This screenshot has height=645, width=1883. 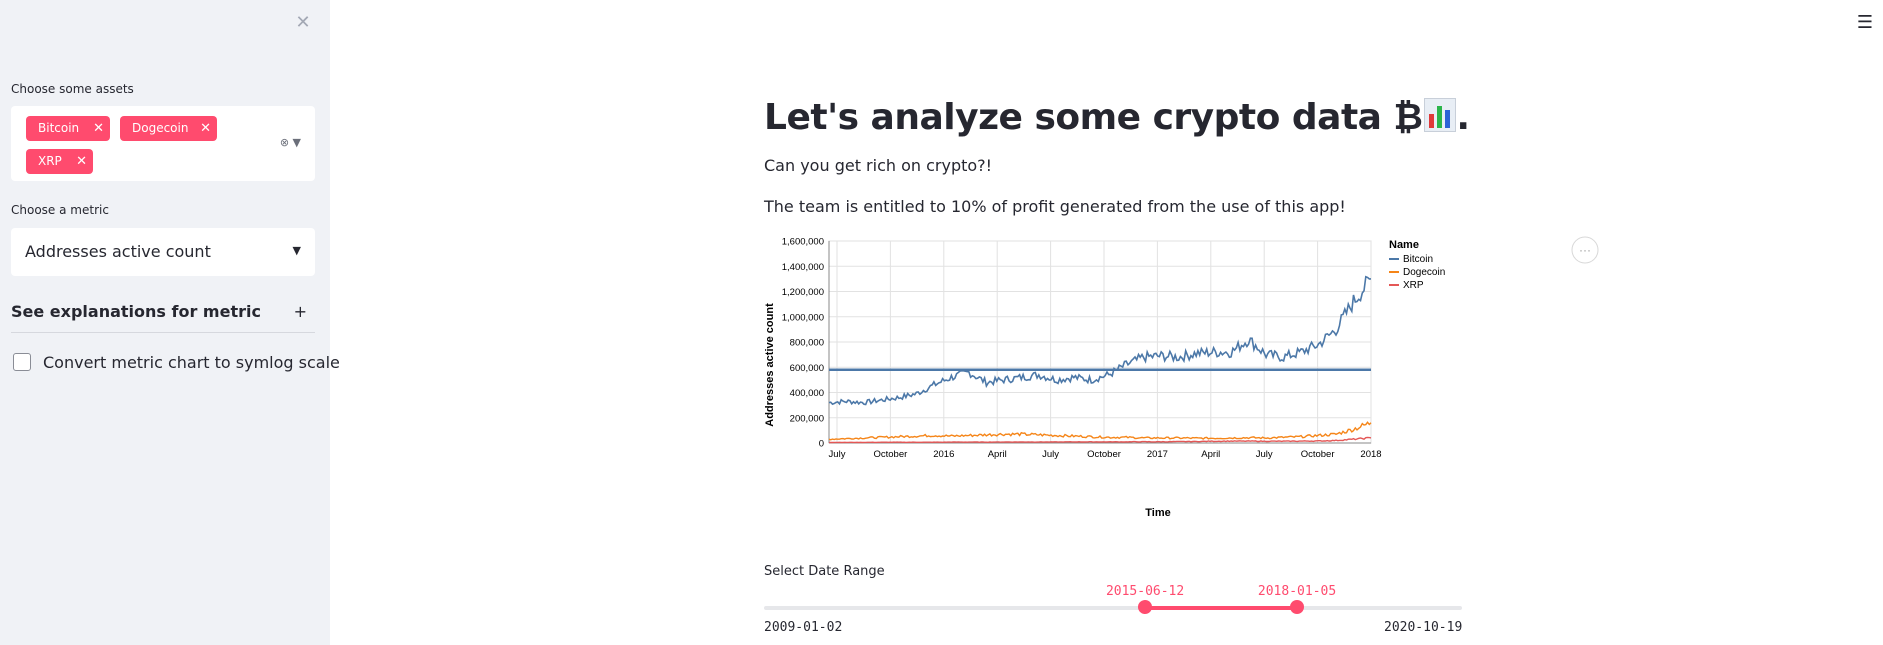 I want to click on close-icon: ✕, so click(x=303, y=22).